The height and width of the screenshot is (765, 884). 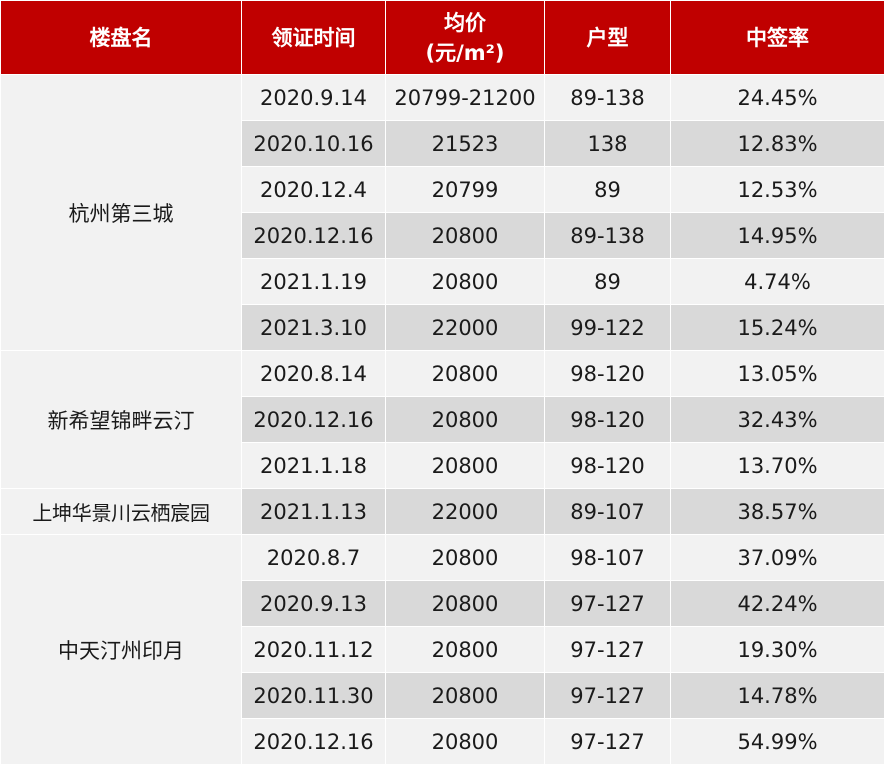 I want to click on project-name-cell: 杭州第三城, so click(x=121, y=213).